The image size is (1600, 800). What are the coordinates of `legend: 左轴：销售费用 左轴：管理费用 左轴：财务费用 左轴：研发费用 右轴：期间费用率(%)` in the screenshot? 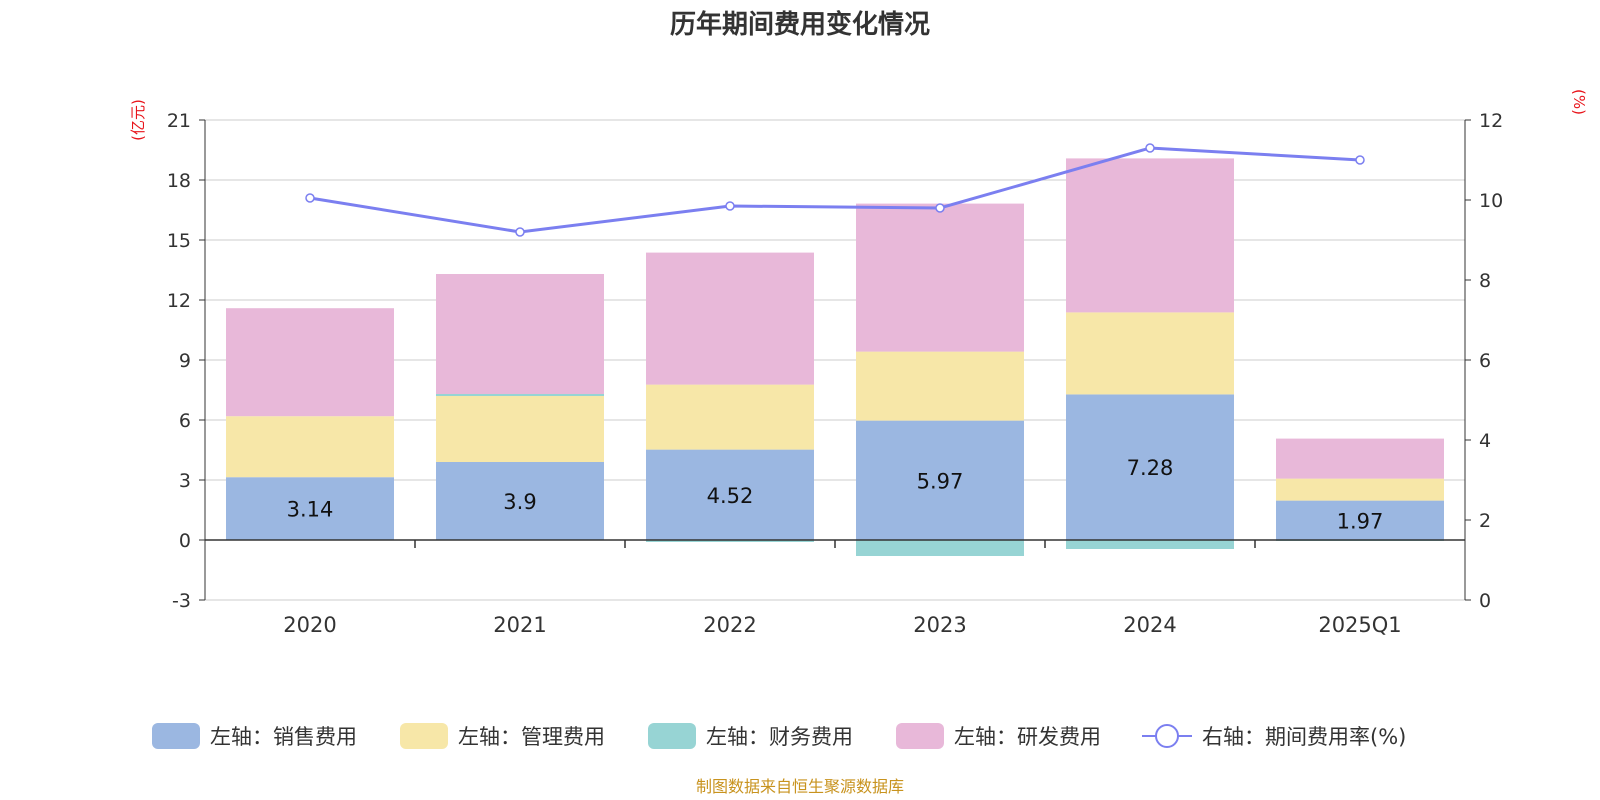 It's located at (779, 736).